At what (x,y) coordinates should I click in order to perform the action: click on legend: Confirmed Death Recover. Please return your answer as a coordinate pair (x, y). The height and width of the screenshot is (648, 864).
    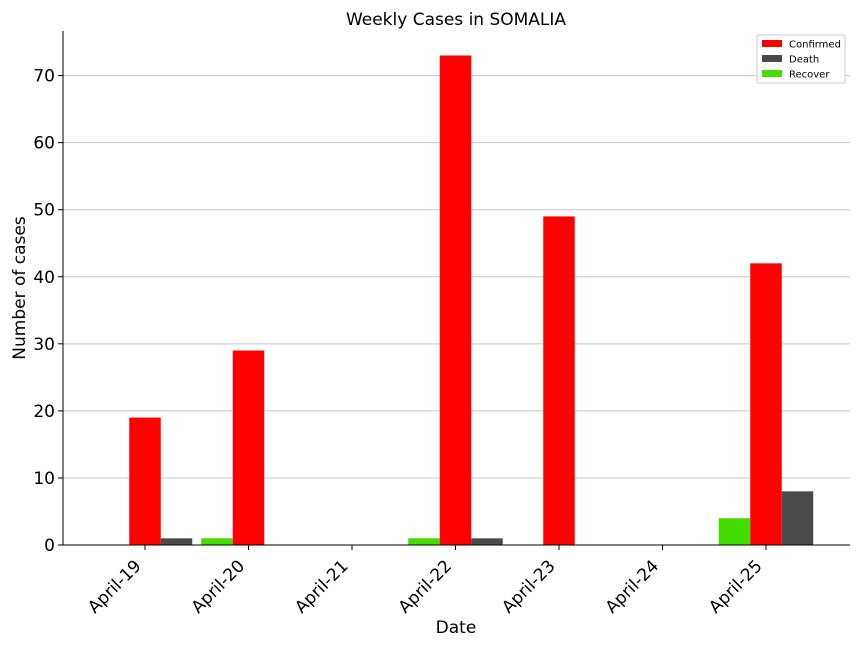
    Looking at the image, I should click on (801, 59).